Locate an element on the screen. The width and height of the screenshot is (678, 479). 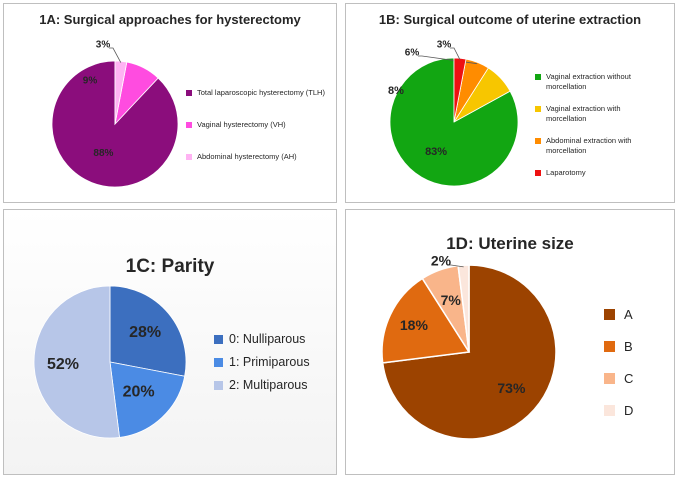
legend-label: A is located at coordinates (628, 314).